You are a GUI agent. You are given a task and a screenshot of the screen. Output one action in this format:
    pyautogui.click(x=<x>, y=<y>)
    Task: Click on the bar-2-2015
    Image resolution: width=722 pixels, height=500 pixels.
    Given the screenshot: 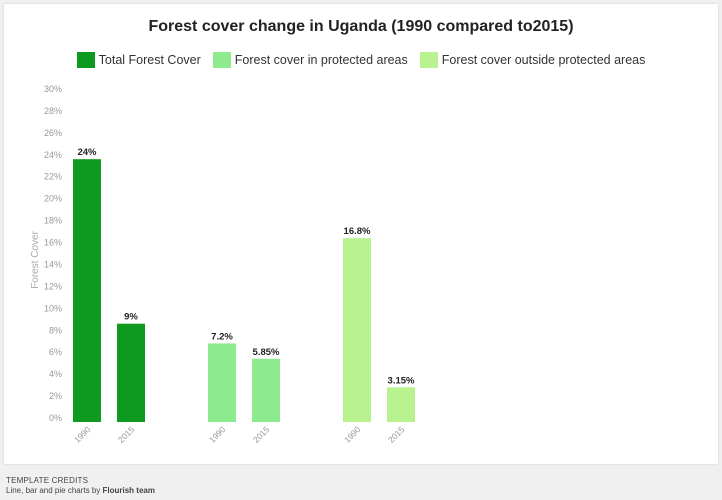 What is the action you would take?
    pyautogui.click(x=266, y=390)
    